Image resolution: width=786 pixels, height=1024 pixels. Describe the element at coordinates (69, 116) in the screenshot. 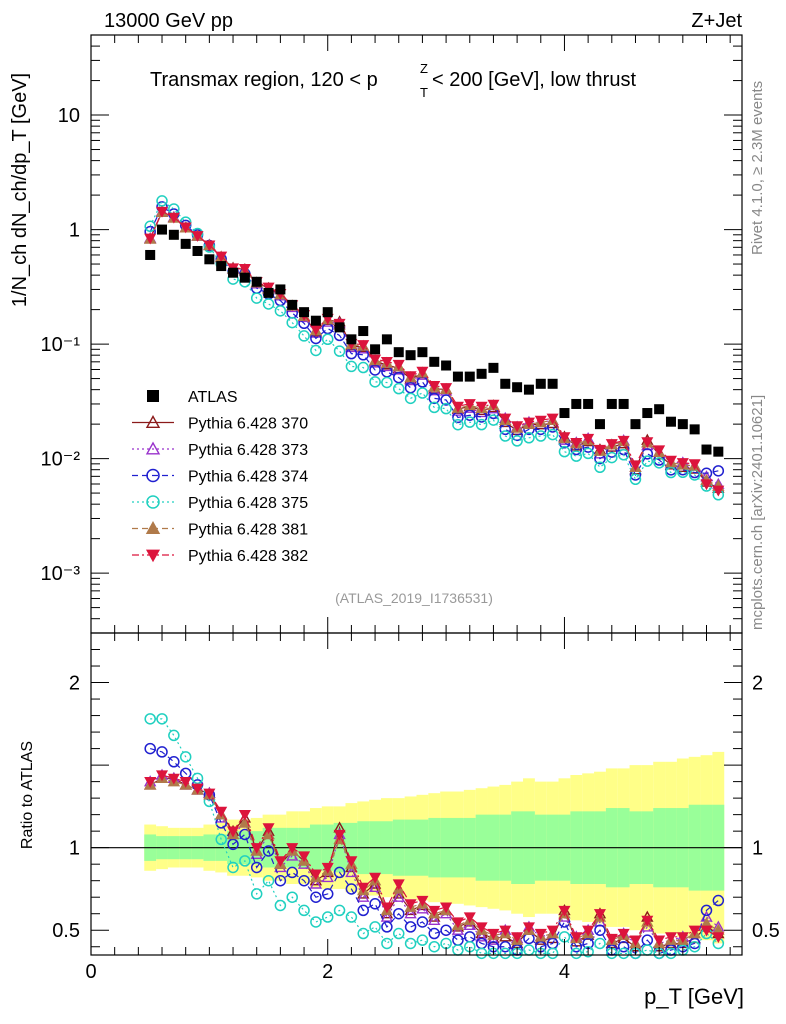

I see `y-tick-label-top: 10` at that location.